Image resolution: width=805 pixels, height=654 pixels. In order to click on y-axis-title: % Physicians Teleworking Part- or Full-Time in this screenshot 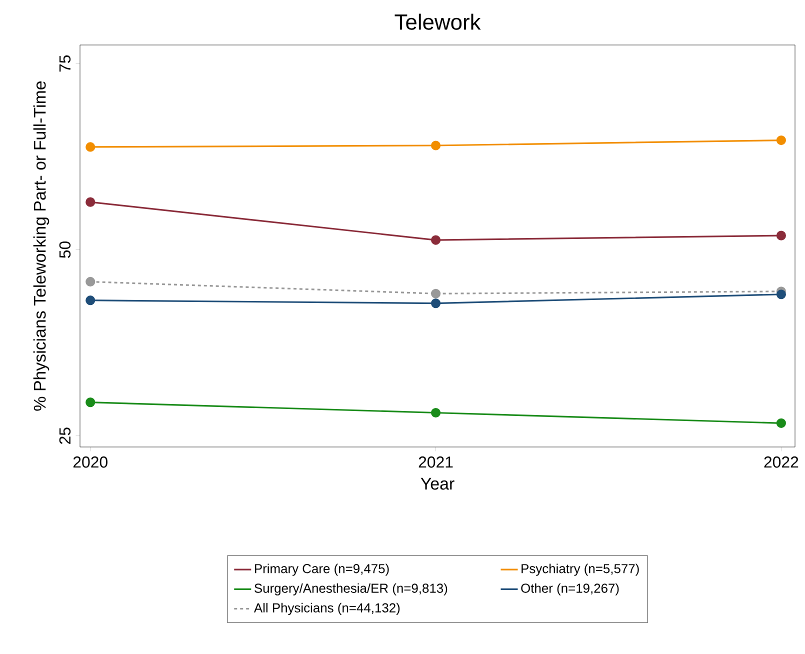, I will do `click(41, 246)`.